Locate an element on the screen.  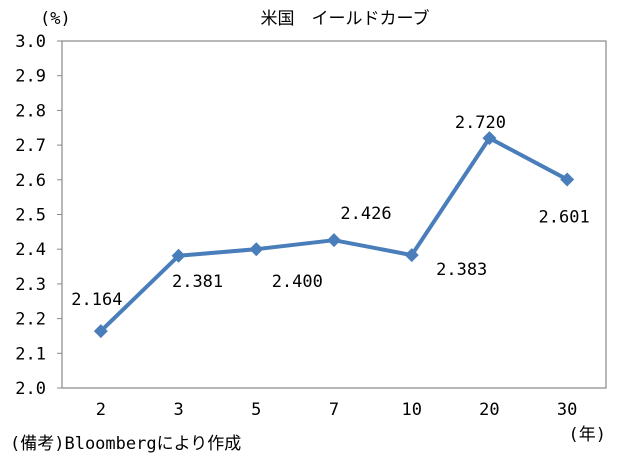
x-tick-label: 3 is located at coordinates (178, 410).